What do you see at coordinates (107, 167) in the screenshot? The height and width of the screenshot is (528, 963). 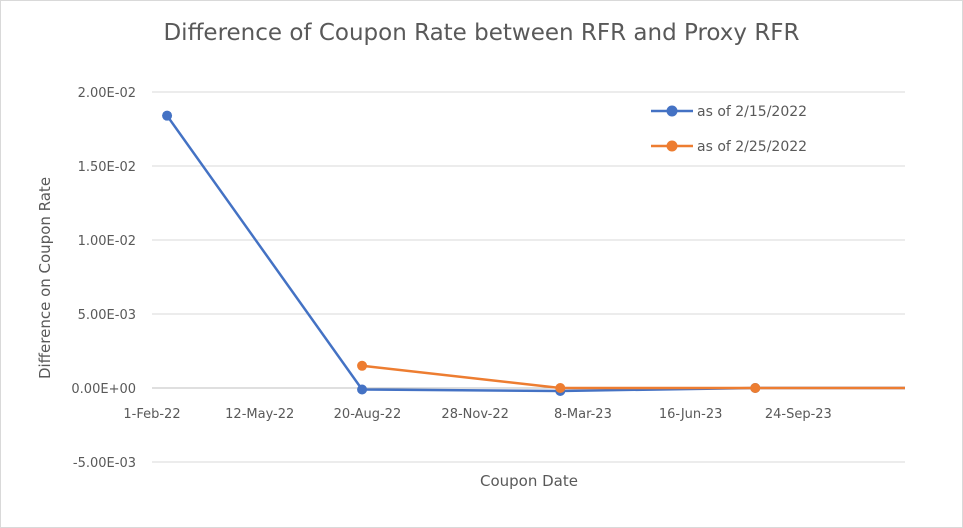 I see `y-tick-label: 1.50E-02` at bounding box center [107, 167].